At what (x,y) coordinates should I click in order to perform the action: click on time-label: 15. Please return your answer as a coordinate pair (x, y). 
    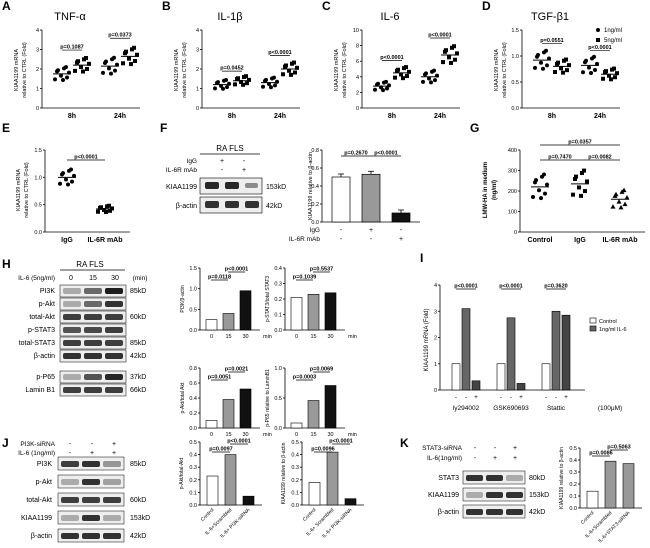
    Looking at the image, I should click on (93, 278).